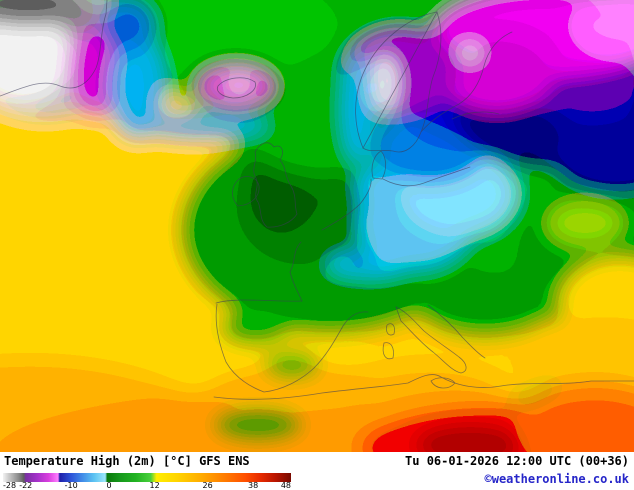 The image size is (634, 490). I want to click on coast-corsica, so click(390, 329).